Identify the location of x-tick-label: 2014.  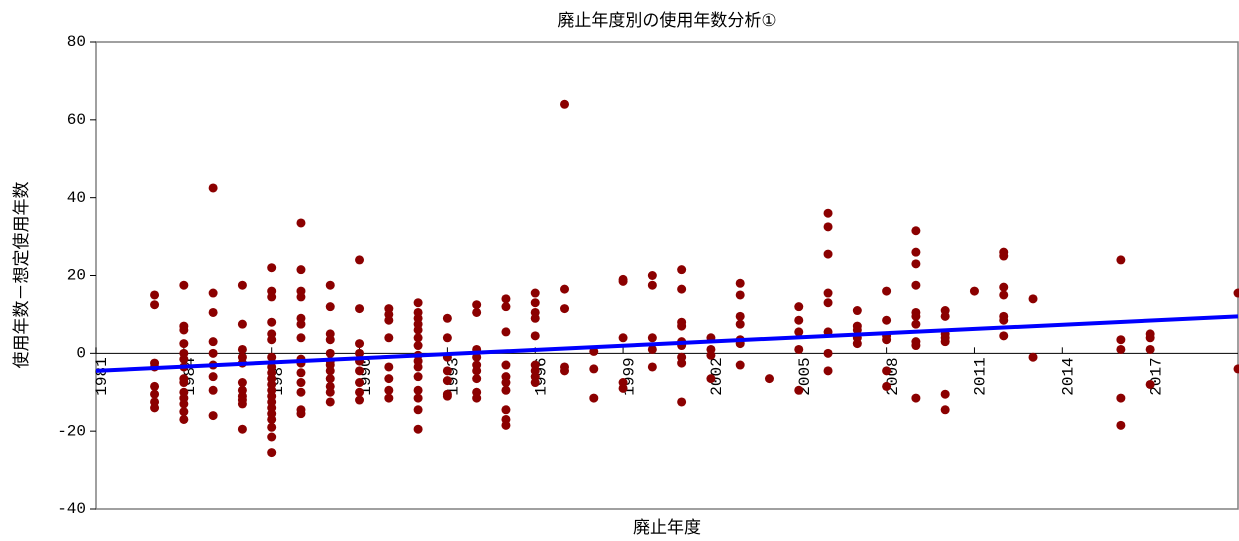
(1069, 376).